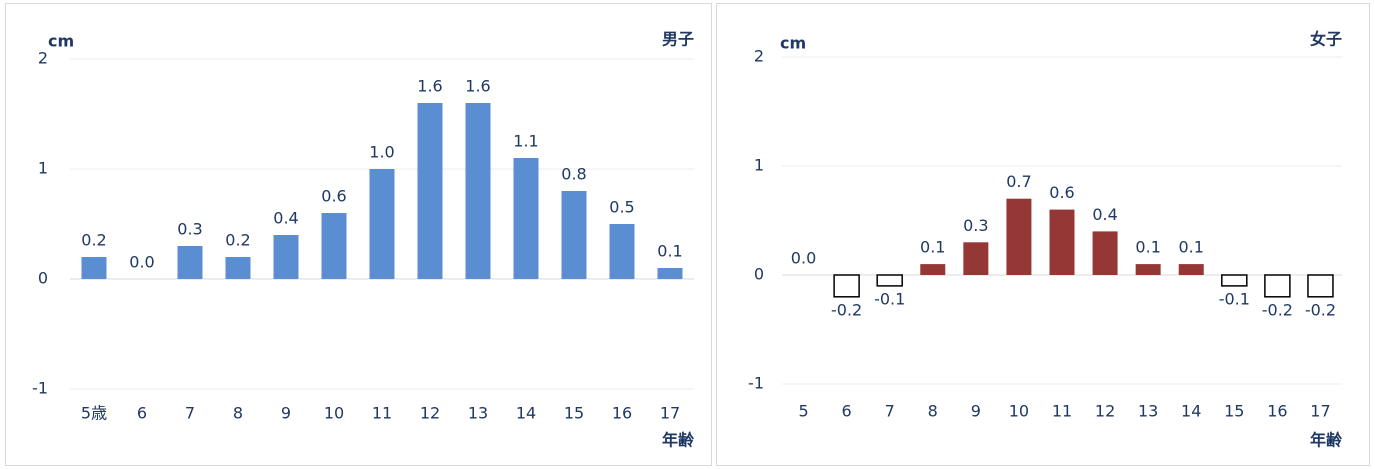  Describe the element at coordinates (381, 152) in the screenshot. I see `value-label: 1.0` at that location.